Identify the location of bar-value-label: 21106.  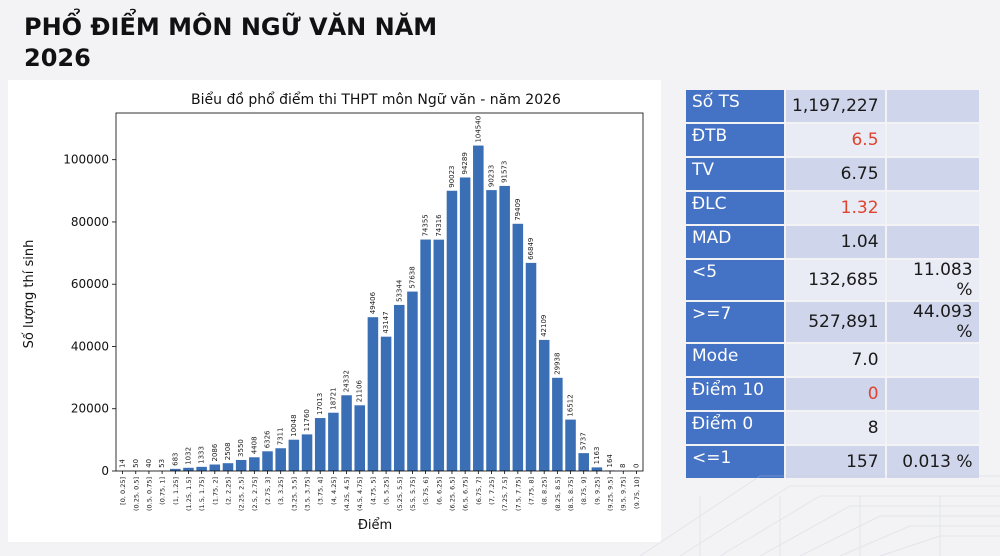
(360, 390).